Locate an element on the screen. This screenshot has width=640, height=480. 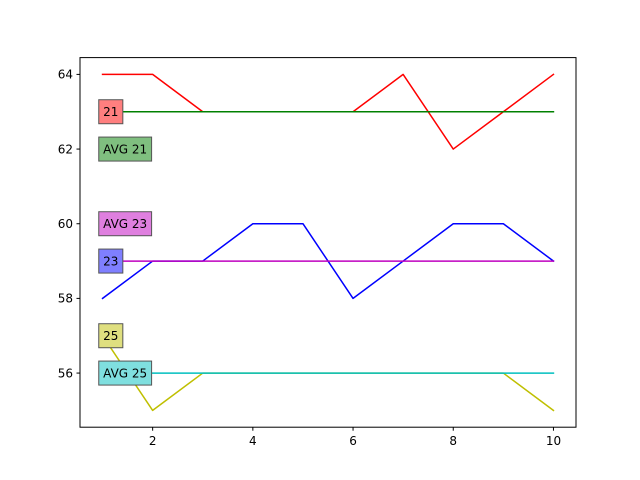
annotation-1: 21 is located at coordinates (111, 112).